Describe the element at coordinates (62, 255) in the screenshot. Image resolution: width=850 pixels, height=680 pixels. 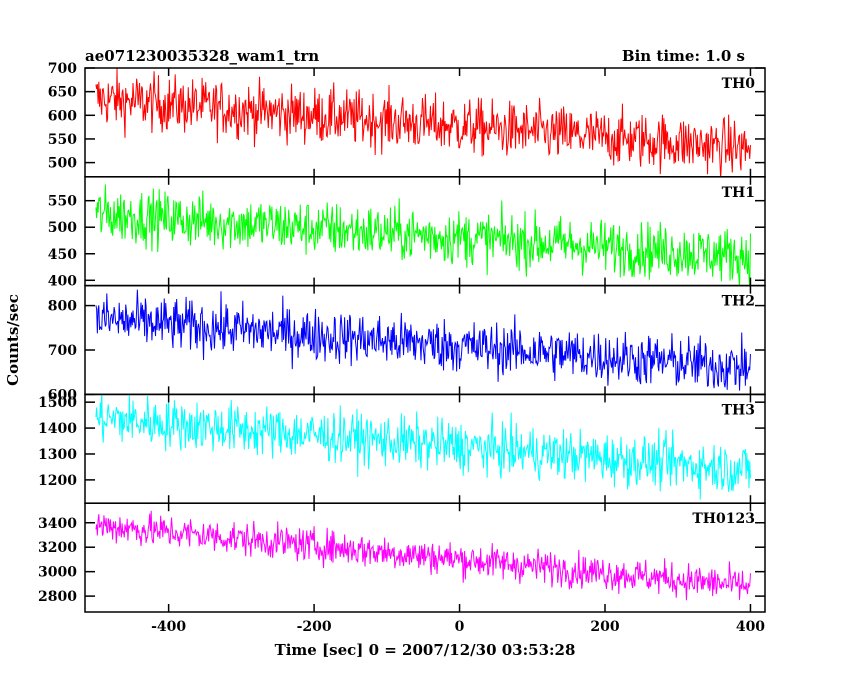
I see `y-tick-label: 450` at that location.